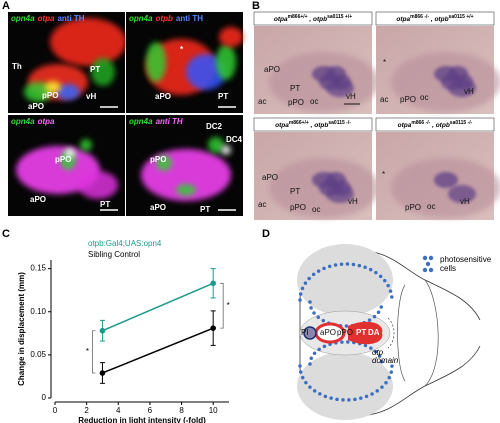  Describe the element at coordinates (418, 333) in the screenshot. I see `brain-line` at that location.